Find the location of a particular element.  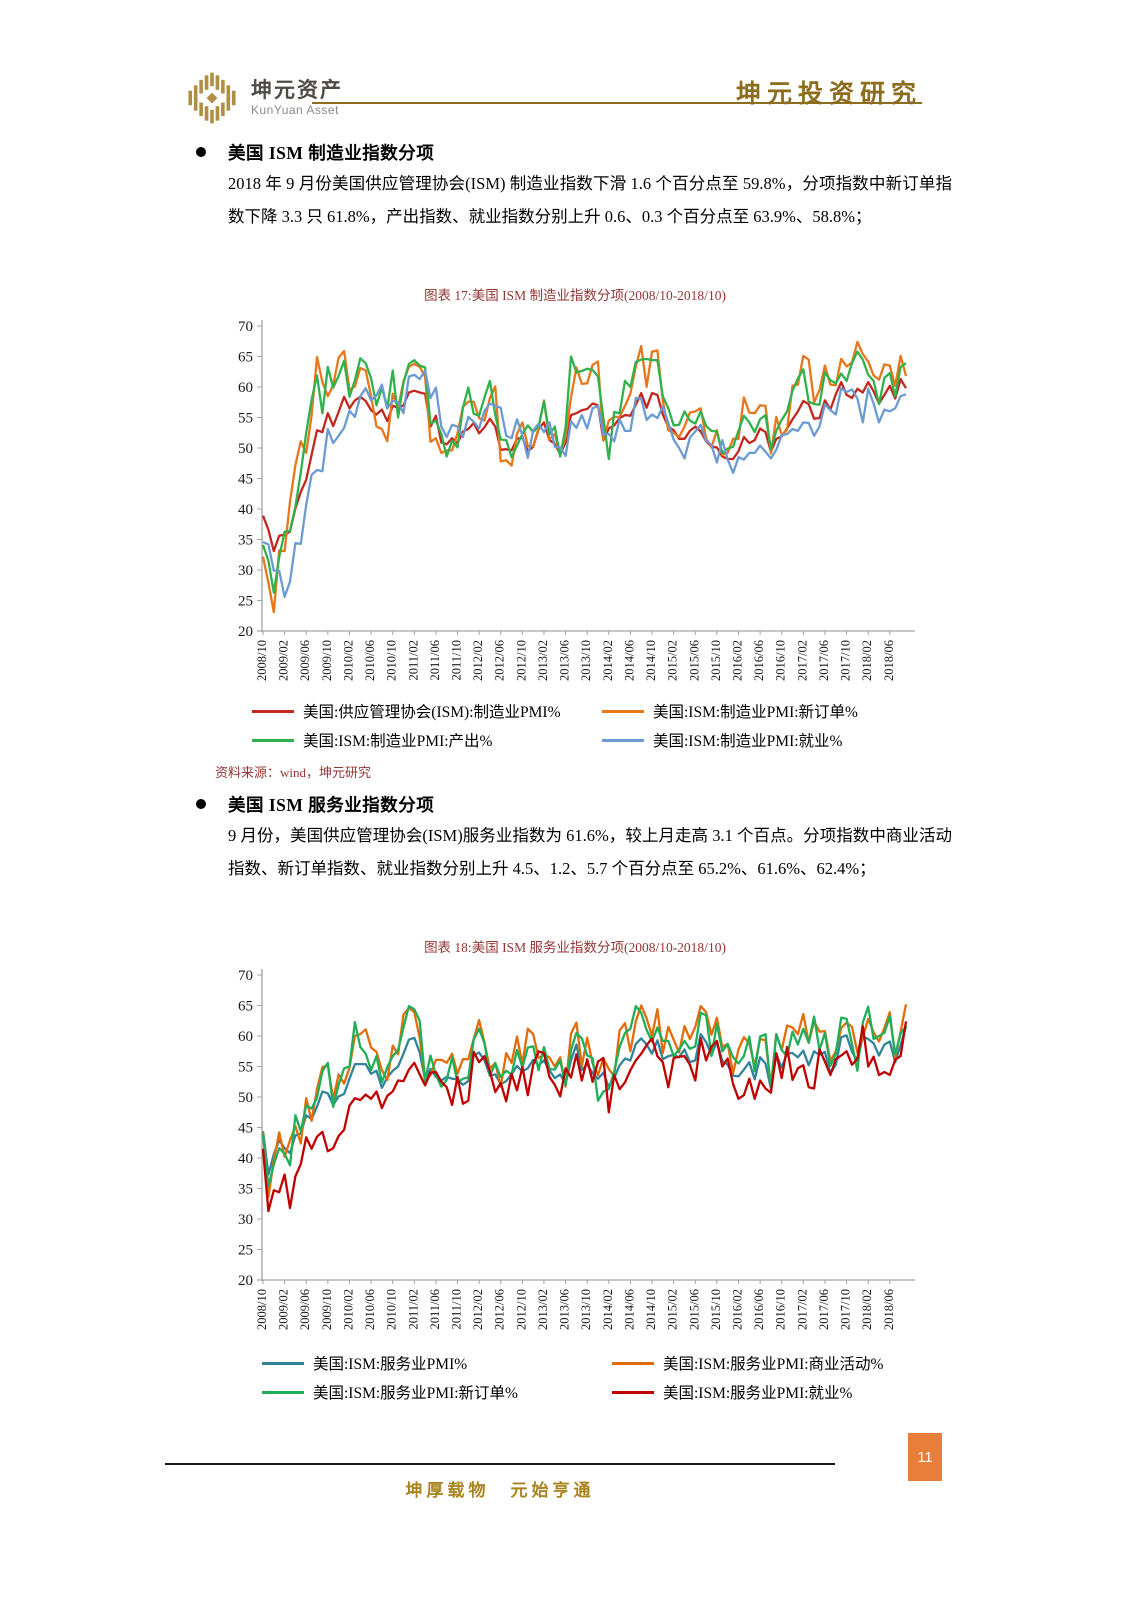

legend-item: 美国:ISM:服务业PMI:就业% is located at coordinates (767, 1392).